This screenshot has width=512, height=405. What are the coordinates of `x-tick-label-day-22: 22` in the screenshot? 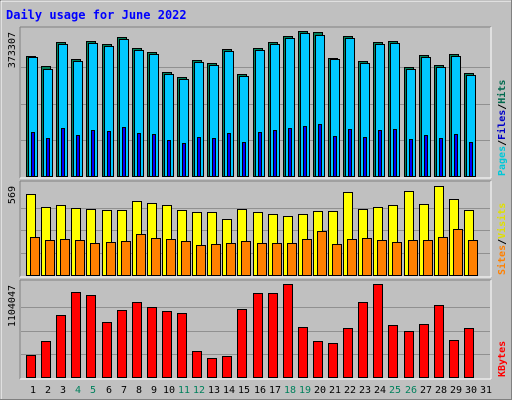 It's located at (350, 390).